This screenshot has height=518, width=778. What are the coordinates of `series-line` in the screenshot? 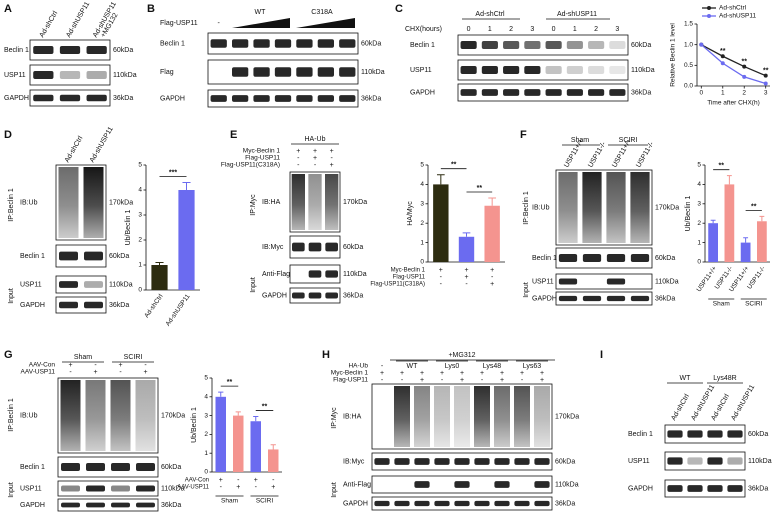 It's located at (733, 64).